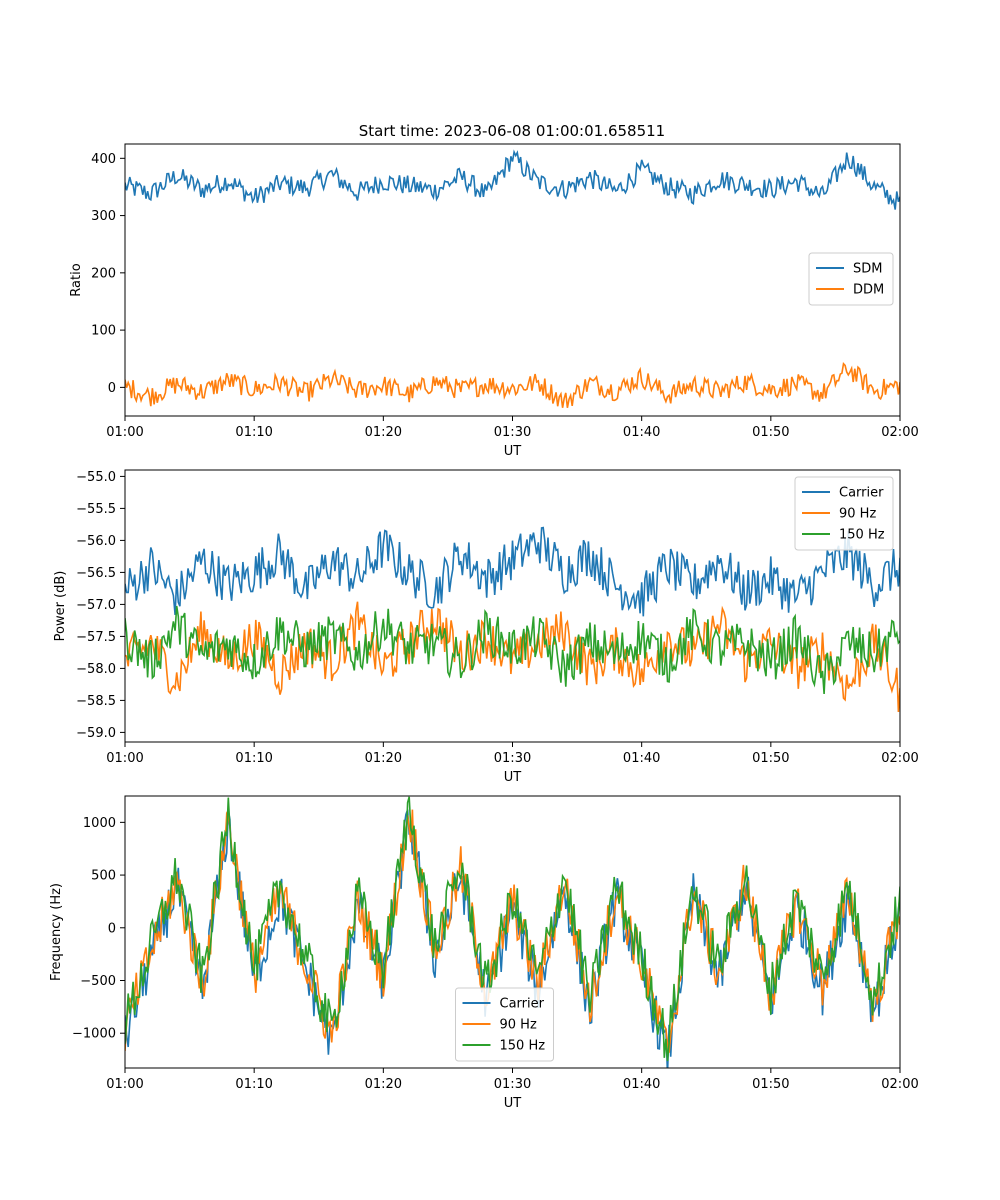  Describe the element at coordinates (99, 823) in the screenshot. I see `y-tick-label: 1000` at that location.